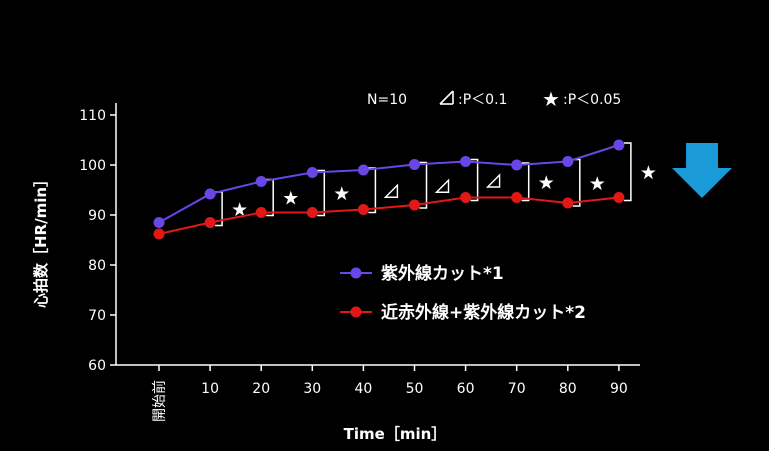 This screenshot has height=451, width=769. I want to click on y-tick-label: 90, so click(97, 216).